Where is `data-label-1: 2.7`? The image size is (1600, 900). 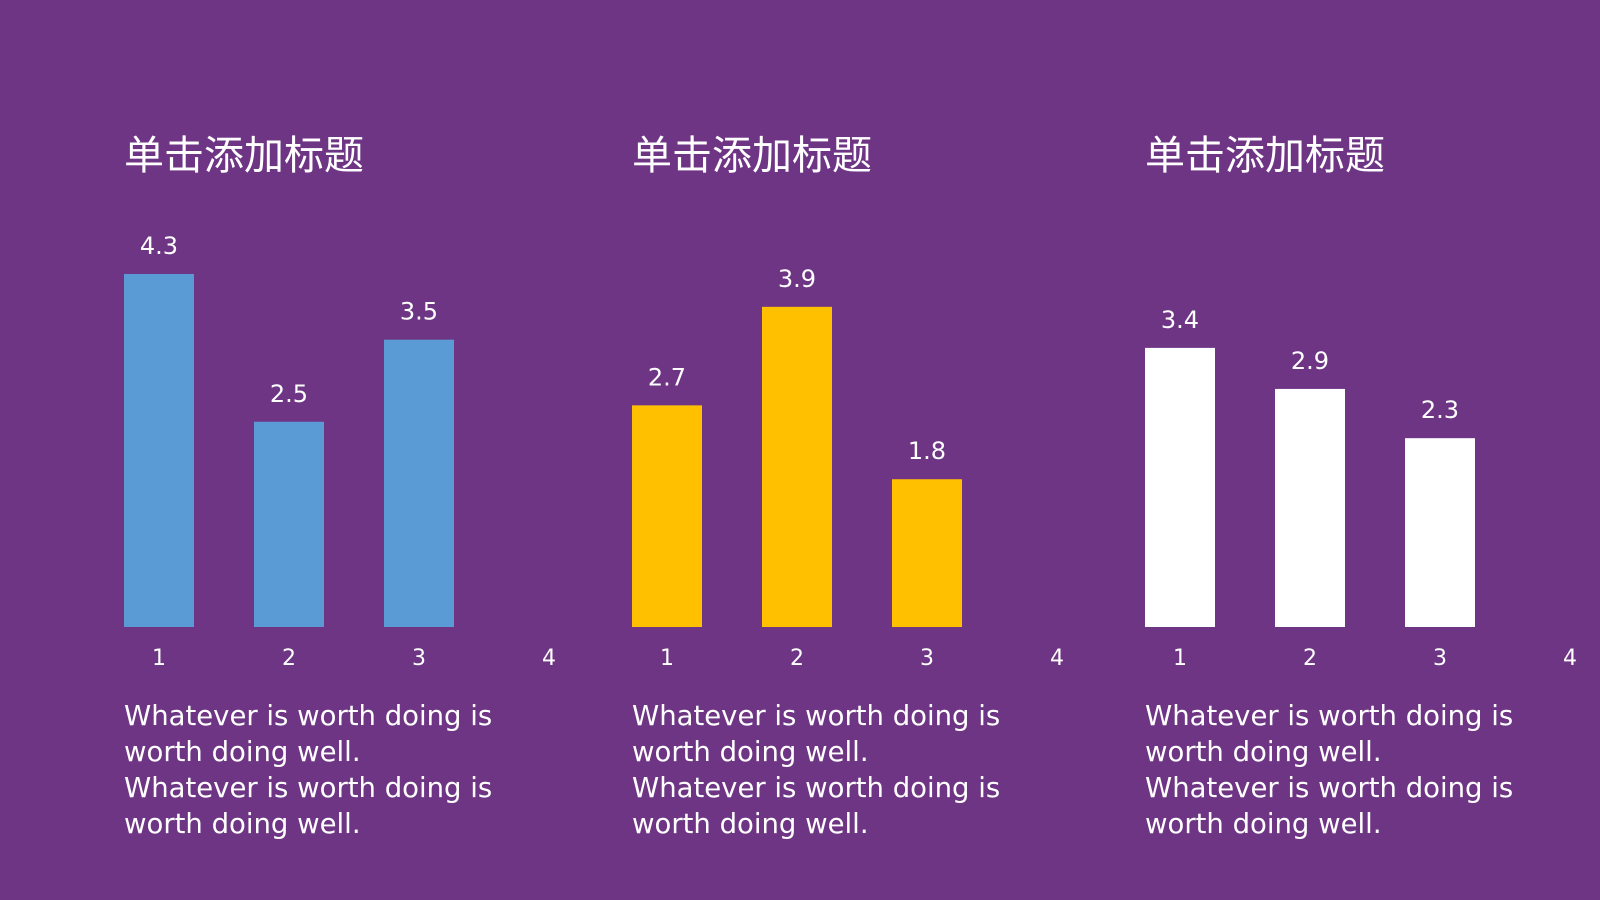 data-label-1: 2.7 is located at coordinates (667, 377).